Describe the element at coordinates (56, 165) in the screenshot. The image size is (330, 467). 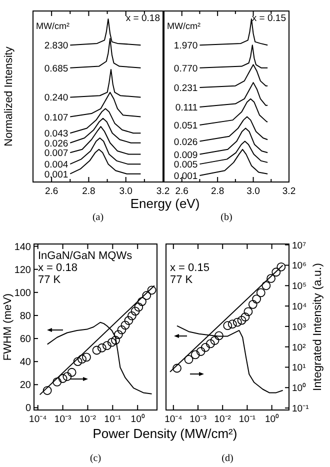
I see `series-label: 0.004` at that location.